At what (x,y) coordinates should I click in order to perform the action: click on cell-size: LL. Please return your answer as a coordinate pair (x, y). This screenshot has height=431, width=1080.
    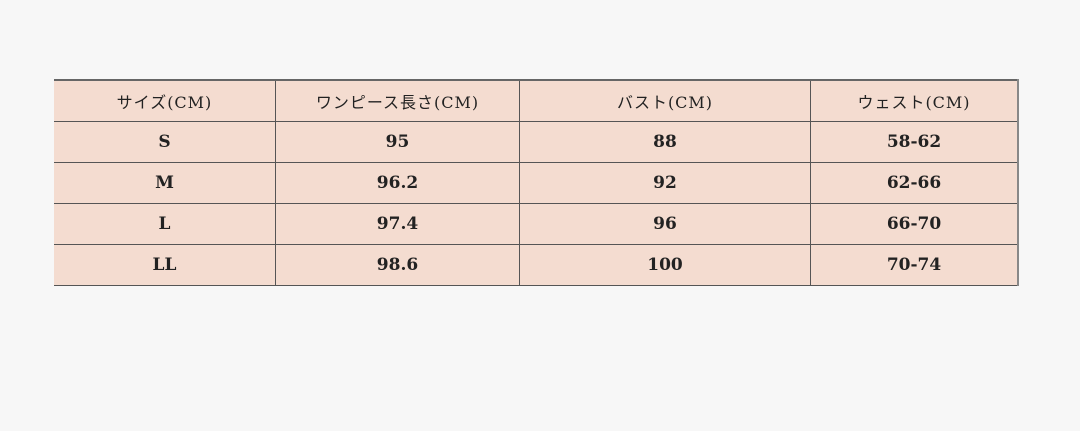
    Looking at the image, I should click on (165, 265).